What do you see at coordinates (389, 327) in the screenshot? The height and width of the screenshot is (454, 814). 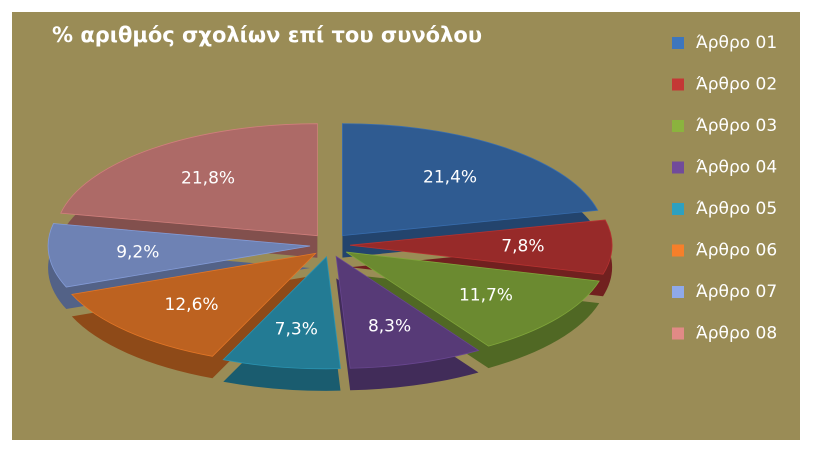 I see `data-label: 8,3%` at bounding box center [389, 327].